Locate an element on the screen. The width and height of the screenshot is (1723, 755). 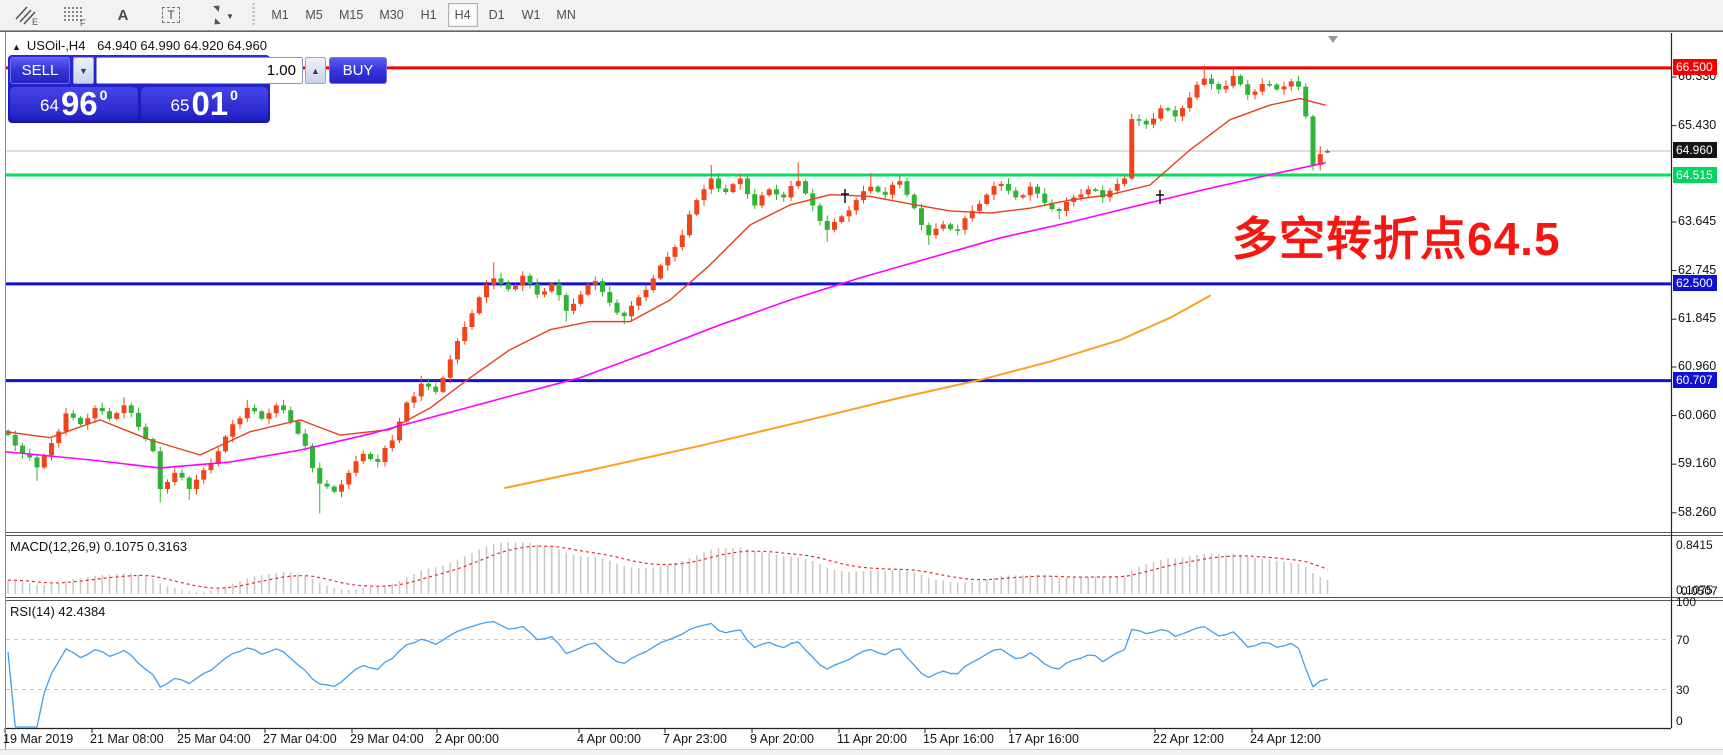
ohlc-readout: 64.940 64.990 64.920 64.960 is located at coordinates (182, 45).